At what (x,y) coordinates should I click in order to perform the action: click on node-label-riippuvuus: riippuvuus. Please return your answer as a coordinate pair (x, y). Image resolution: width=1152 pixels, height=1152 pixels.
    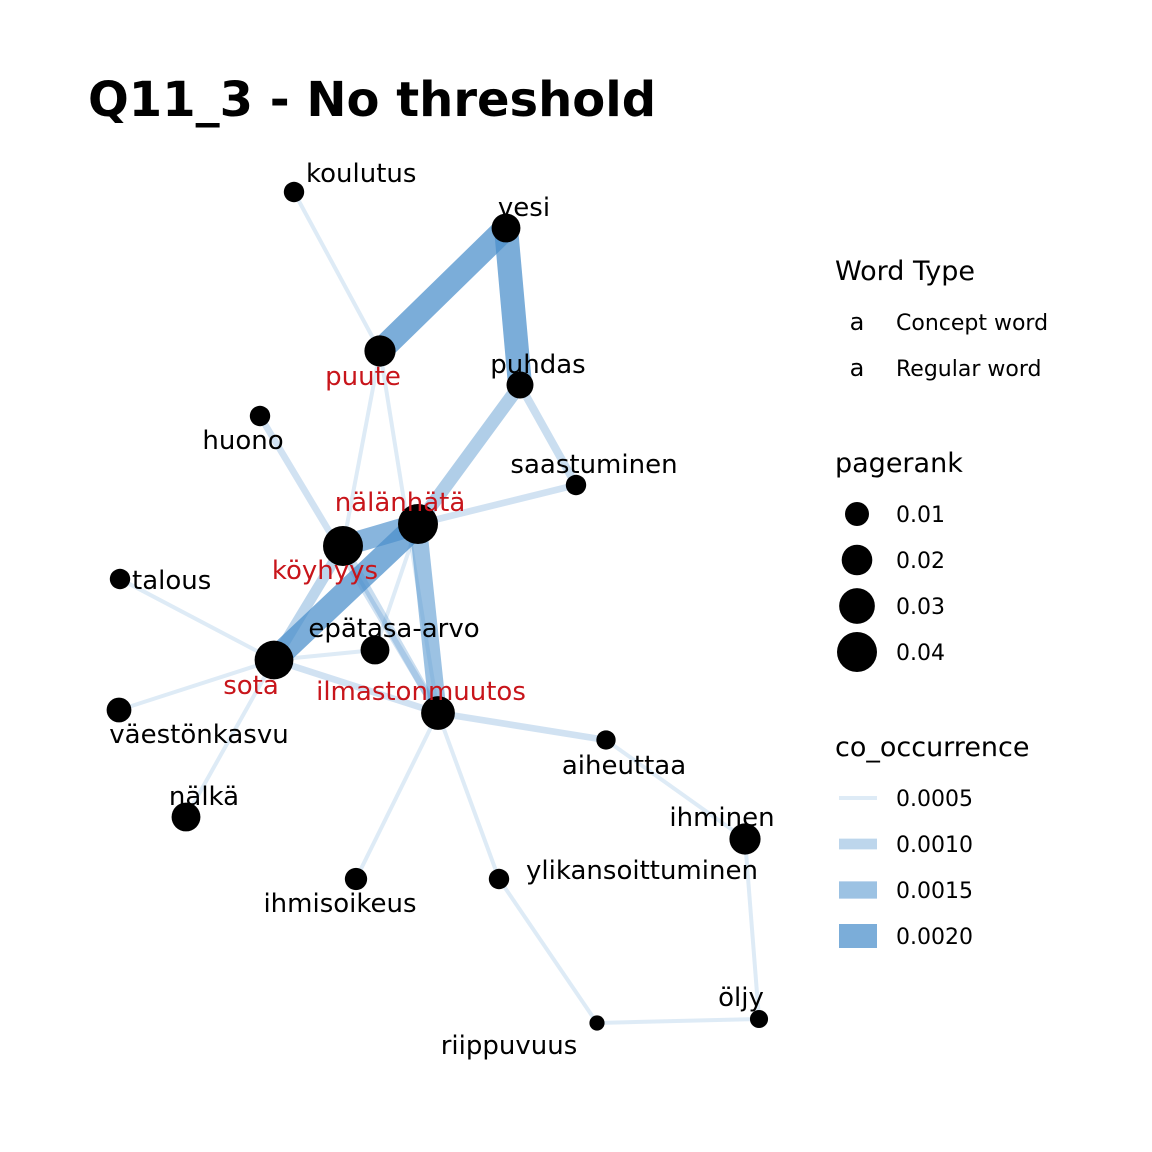
    Looking at the image, I should click on (509, 1046).